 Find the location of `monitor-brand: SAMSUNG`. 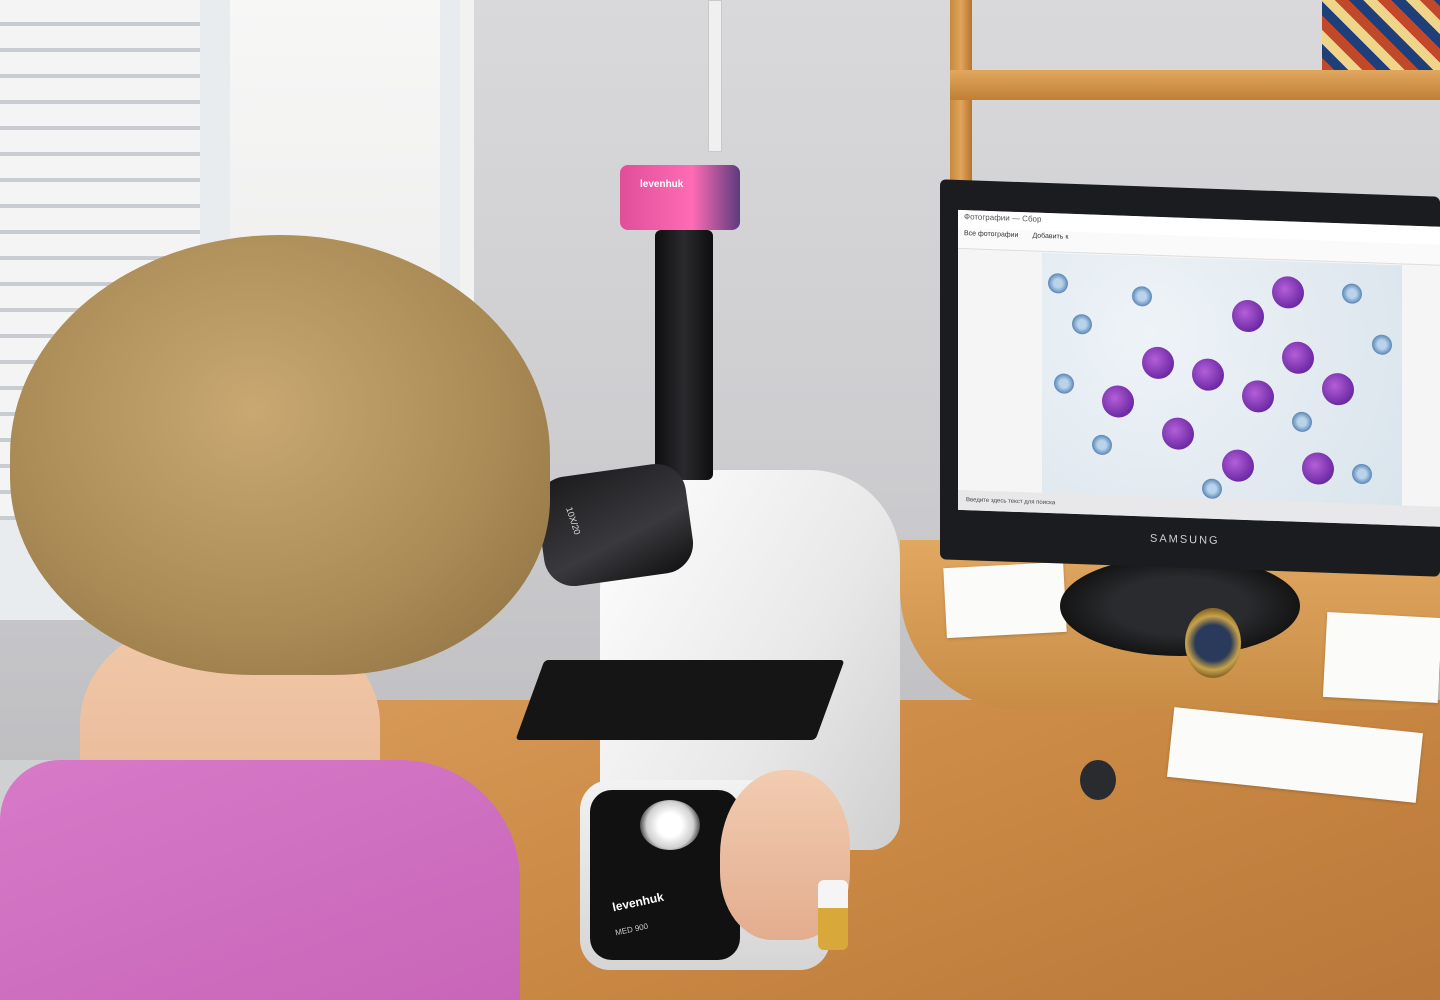

monitor-brand: SAMSUNG is located at coordinates (1185, 540).